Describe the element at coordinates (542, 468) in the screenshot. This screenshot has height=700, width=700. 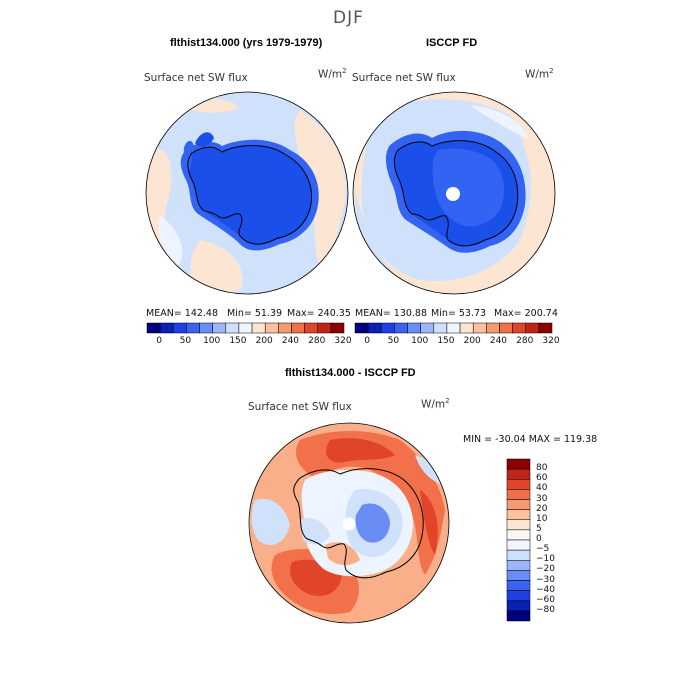
I see `panel-3-colorbar-tick-label: 80` at that location.